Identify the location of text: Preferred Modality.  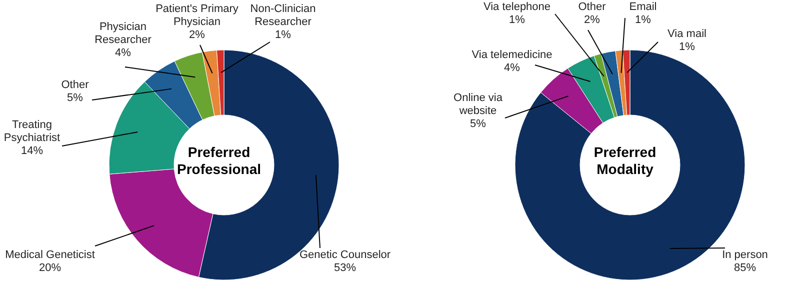
(625, 160).